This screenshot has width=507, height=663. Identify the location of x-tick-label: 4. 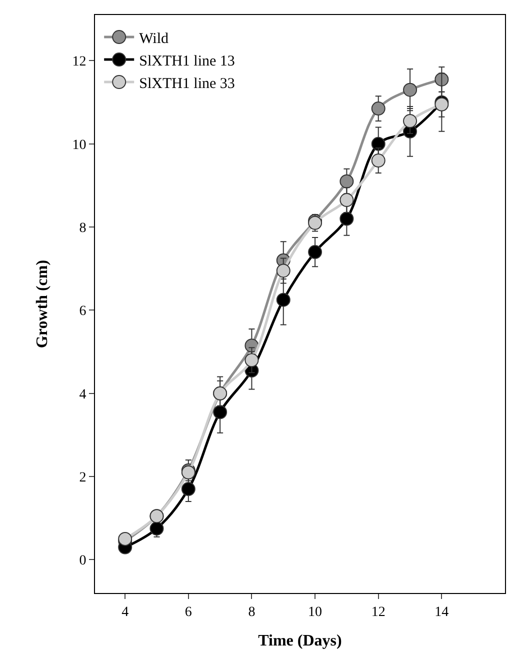
(125, 612).